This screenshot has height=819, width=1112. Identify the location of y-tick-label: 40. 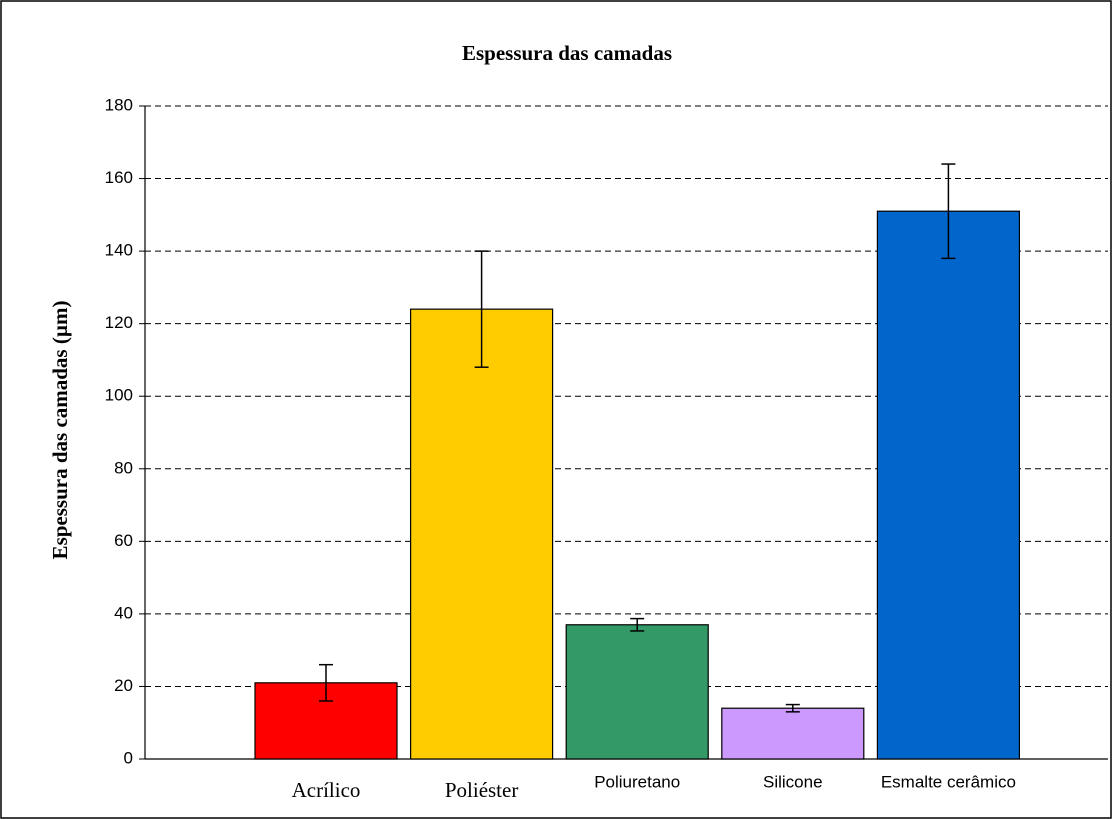
(123, 612).